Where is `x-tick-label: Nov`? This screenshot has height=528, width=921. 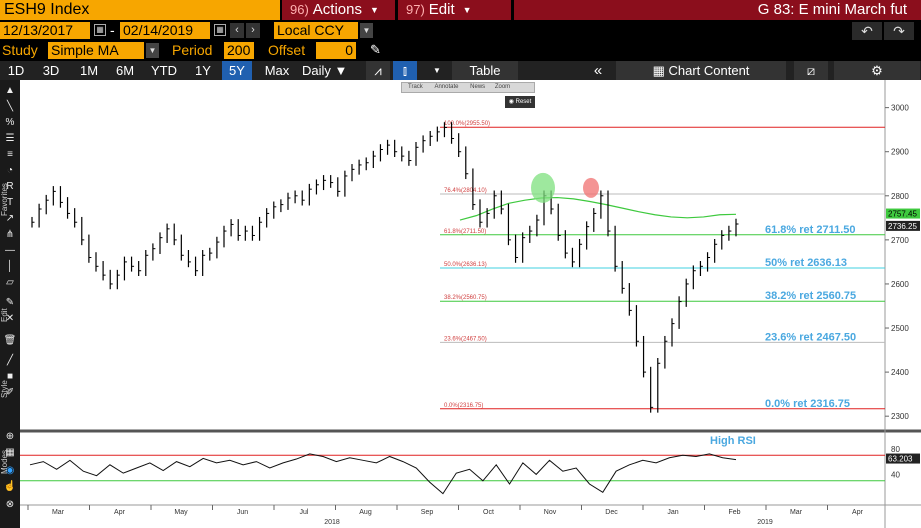 x-tick-label: Nov is located at coordinates (550, 512).